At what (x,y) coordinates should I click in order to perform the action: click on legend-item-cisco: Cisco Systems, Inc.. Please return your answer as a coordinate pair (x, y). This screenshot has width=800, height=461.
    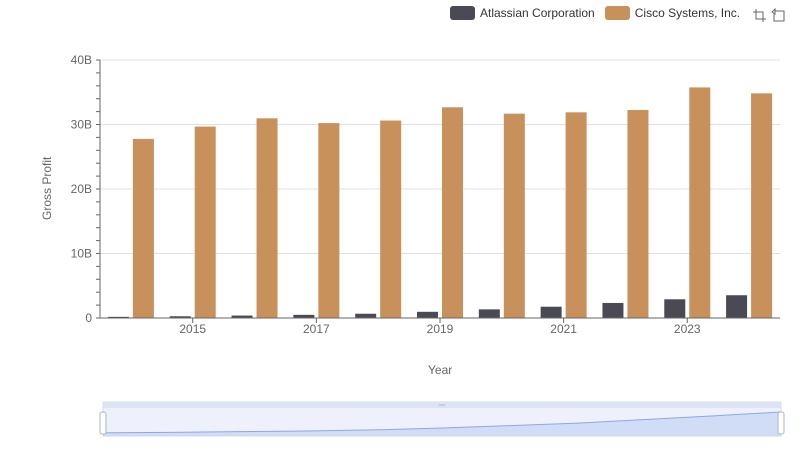
    Looking at the image, I should click on (672, 13).